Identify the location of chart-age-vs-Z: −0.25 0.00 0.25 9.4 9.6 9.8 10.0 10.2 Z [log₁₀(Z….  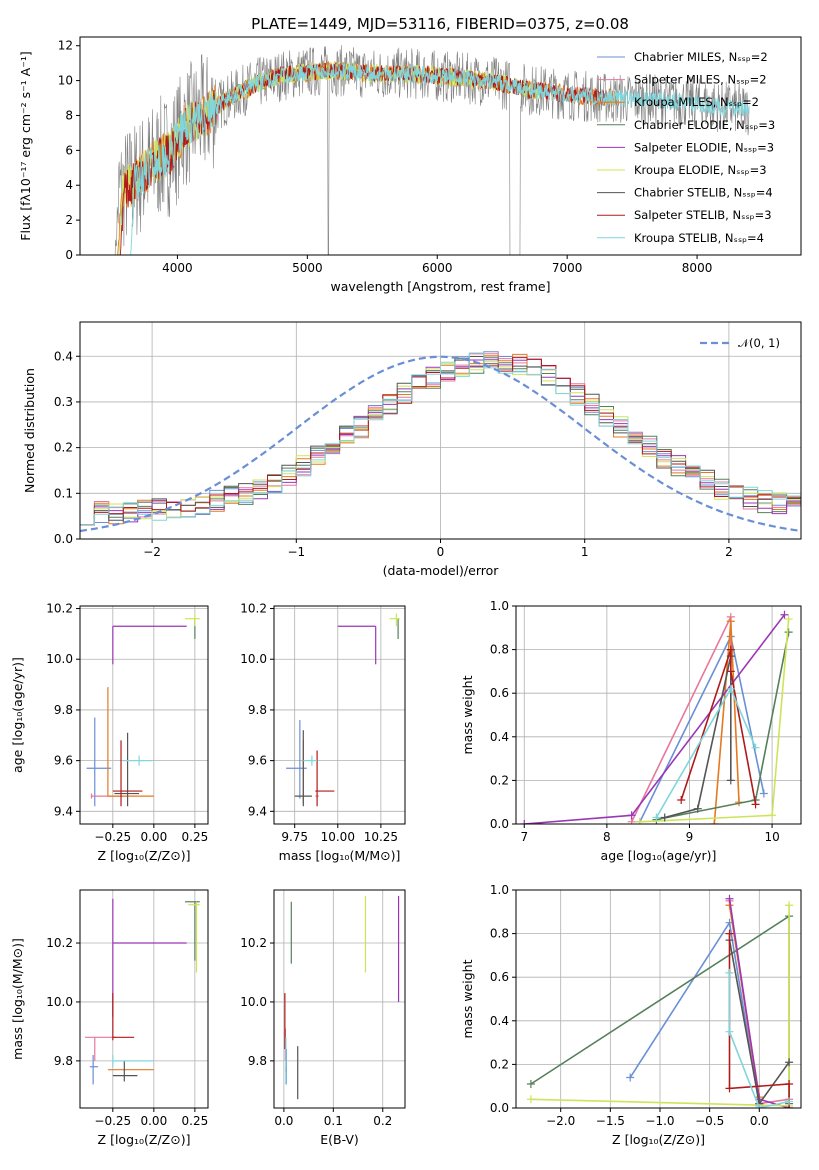
(109, 732).